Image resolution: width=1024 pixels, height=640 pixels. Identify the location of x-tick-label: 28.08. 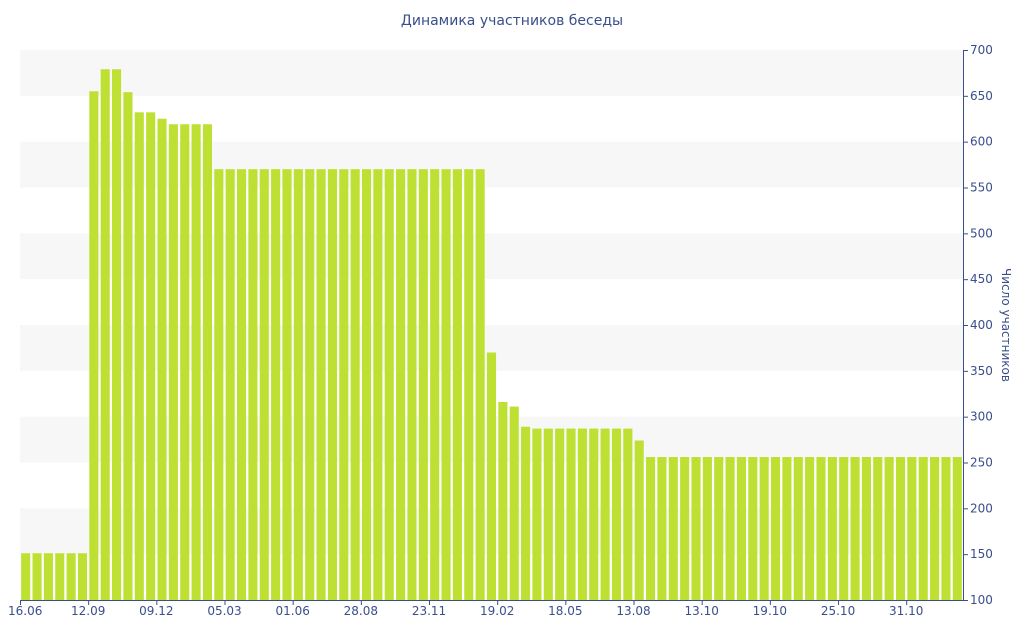
(361, 611).